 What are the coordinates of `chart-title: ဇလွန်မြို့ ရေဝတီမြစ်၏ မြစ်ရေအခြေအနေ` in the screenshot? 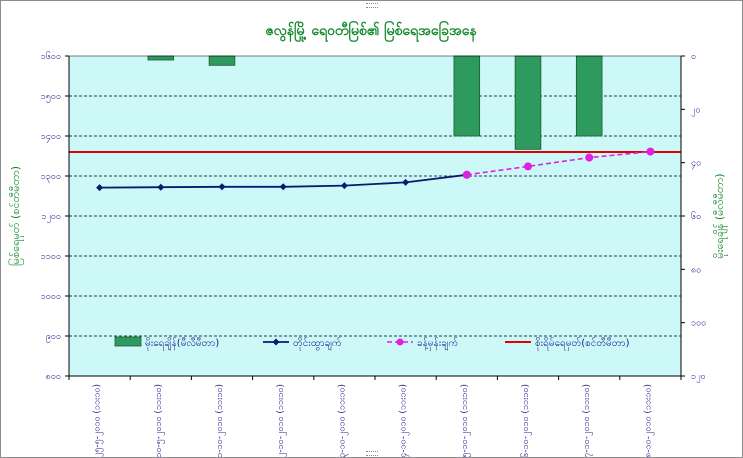 It's located at (371, 31).